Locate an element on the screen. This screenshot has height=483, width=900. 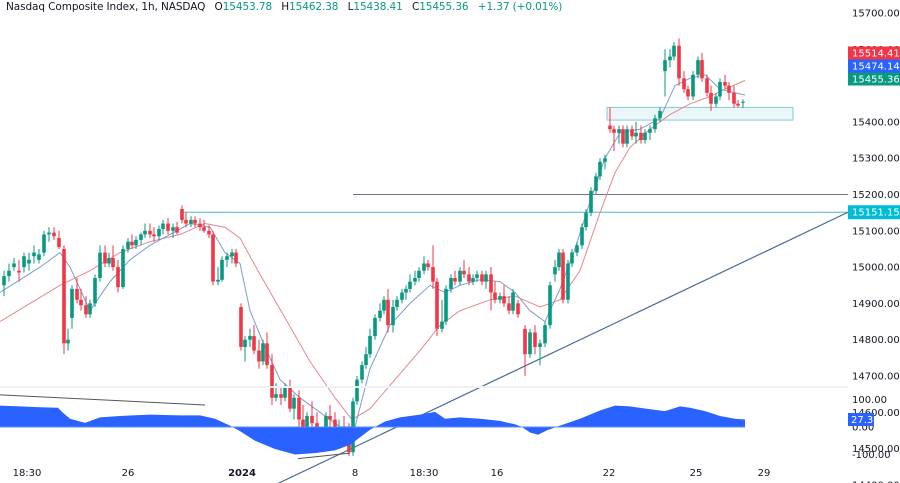
trendline-price-tag: 15151.15 is located at coordinates (874, 212).